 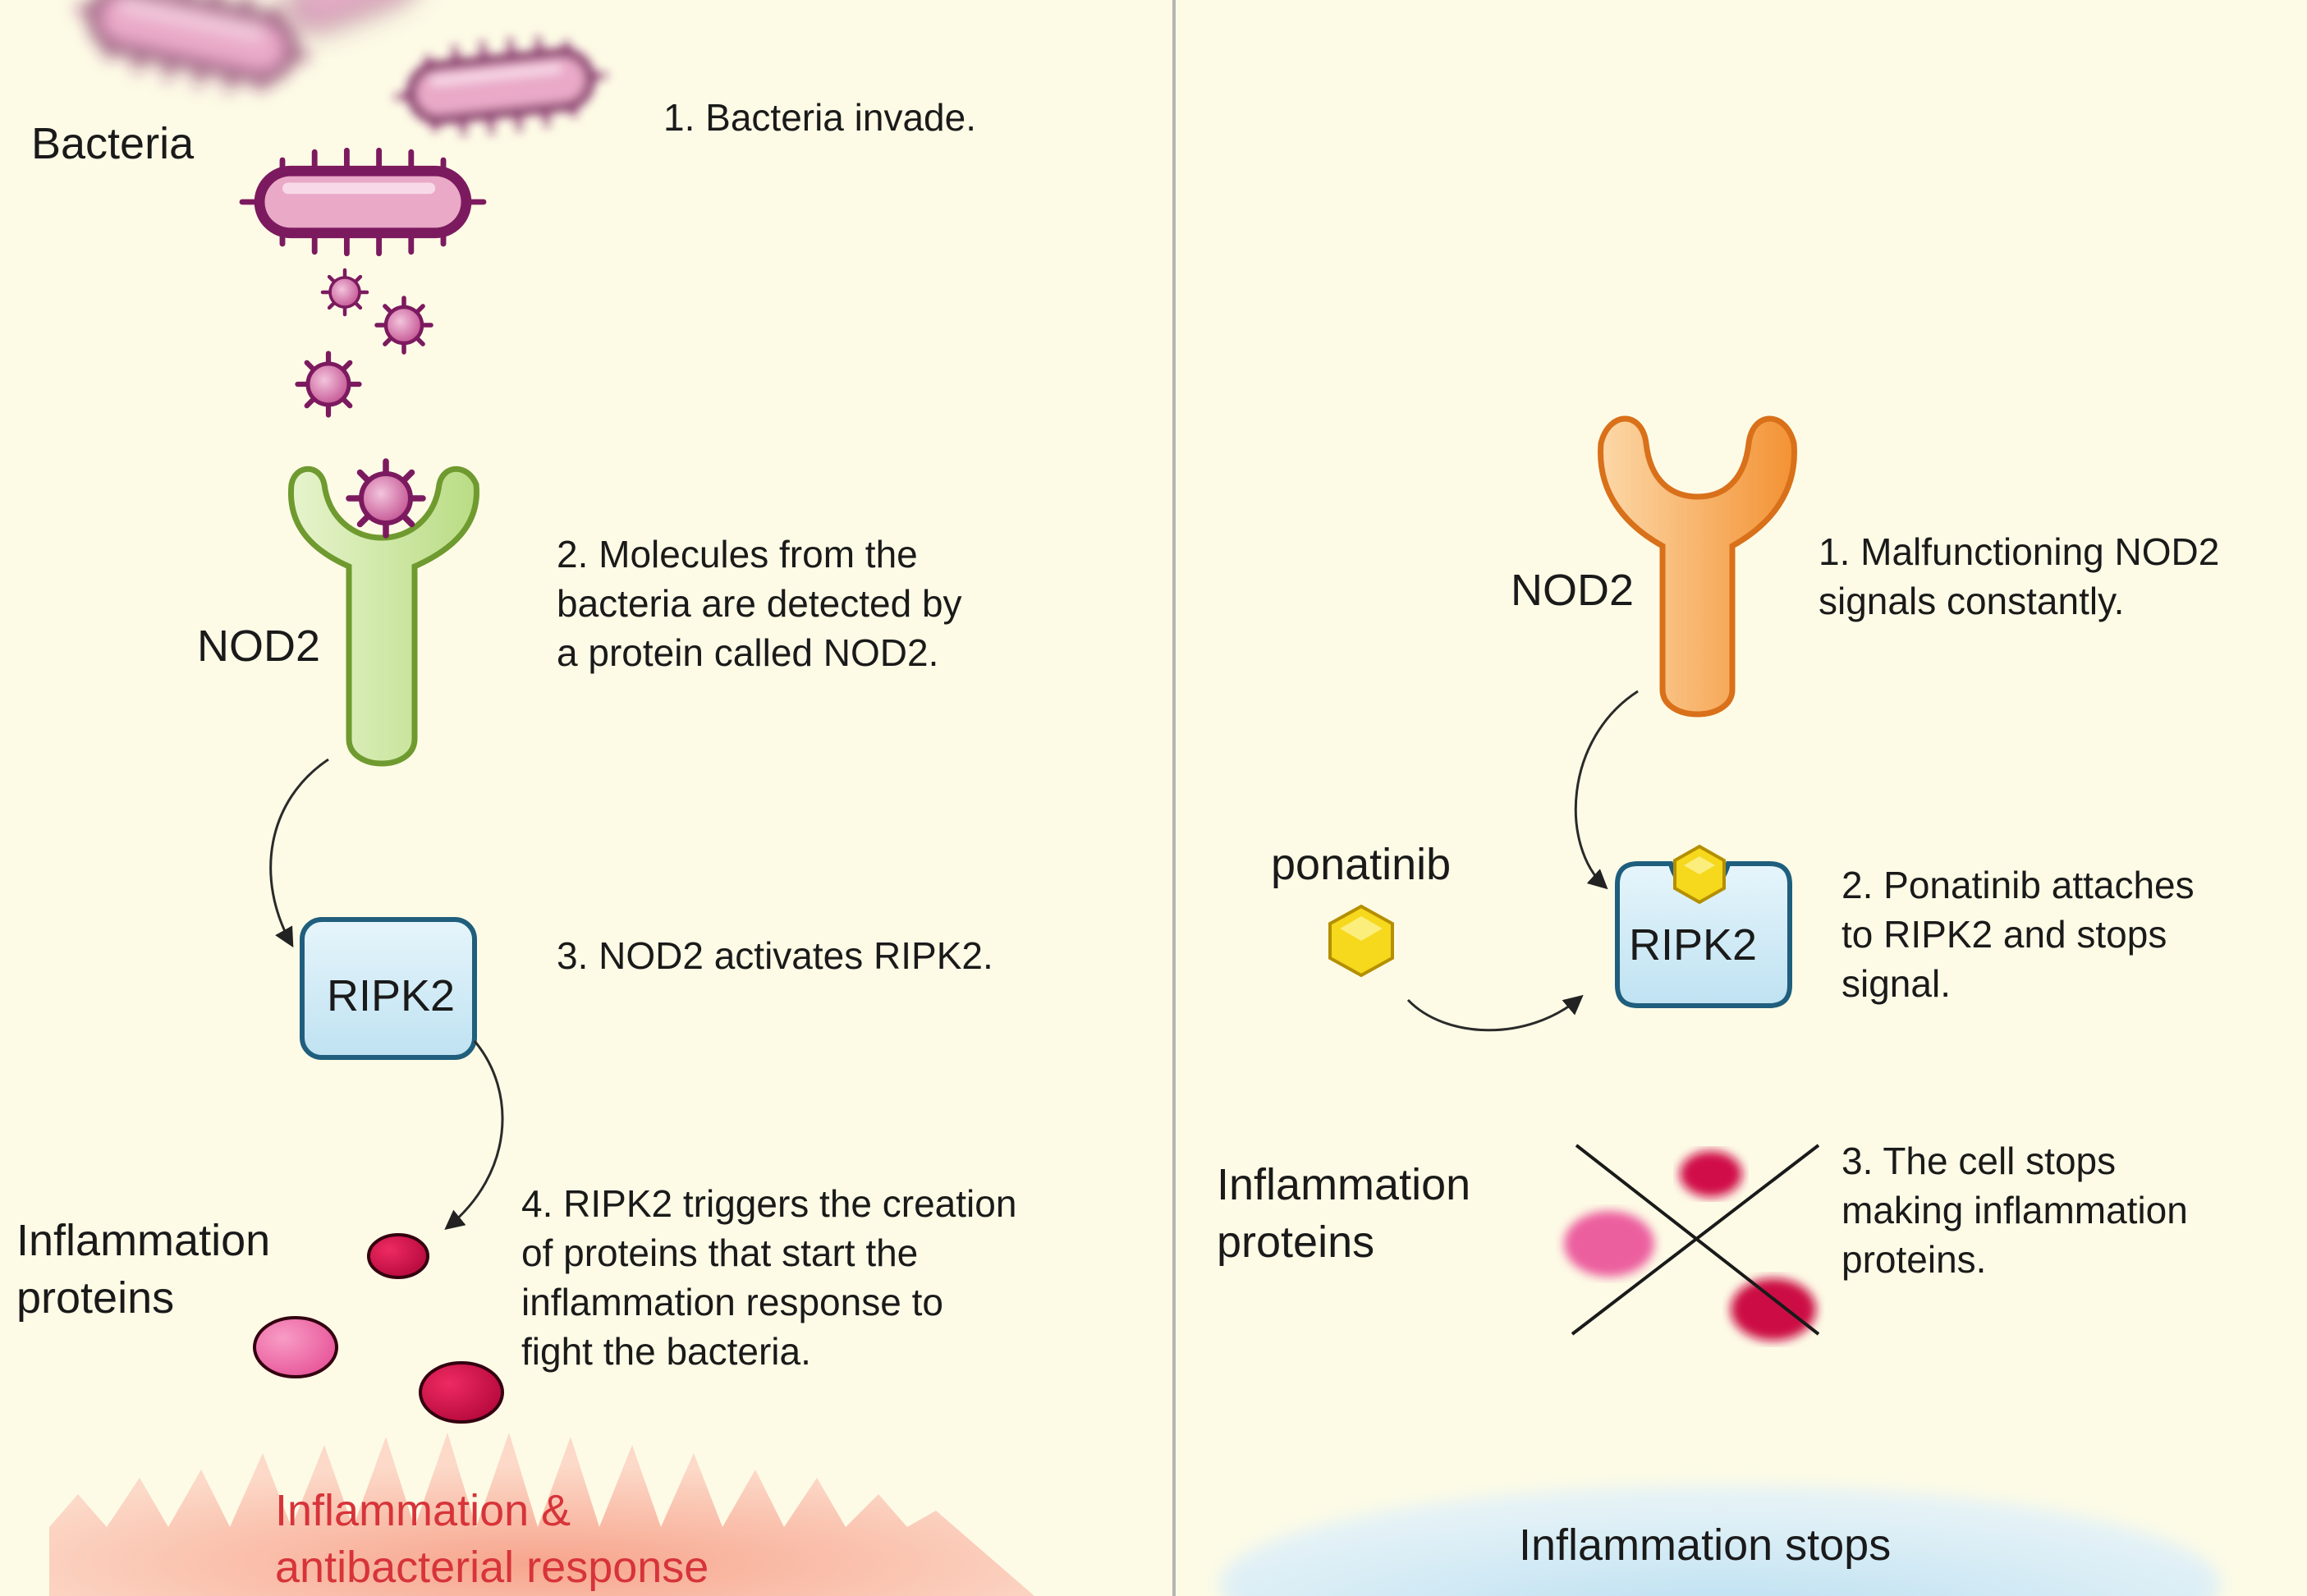 What do you see at coordinates (775, 955) in the screenshot?
I see `left-step-3: 3. NOD2 activates RIPK2.` at bounding box center [775, 955].